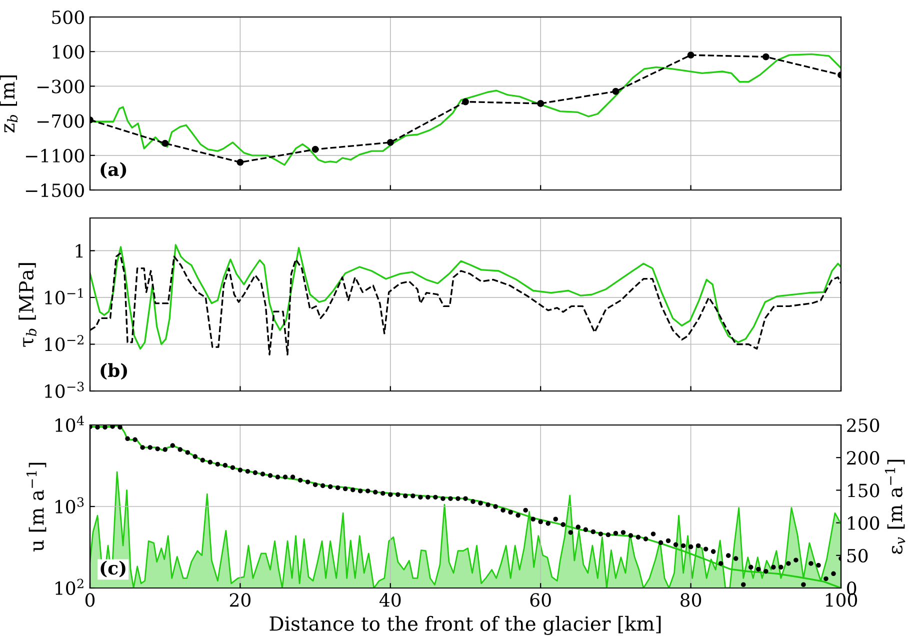 This screenshot has height=644, width=910. I want to click on x-axis-title: Distance to the front of the glacier [km], so click(465, 625).